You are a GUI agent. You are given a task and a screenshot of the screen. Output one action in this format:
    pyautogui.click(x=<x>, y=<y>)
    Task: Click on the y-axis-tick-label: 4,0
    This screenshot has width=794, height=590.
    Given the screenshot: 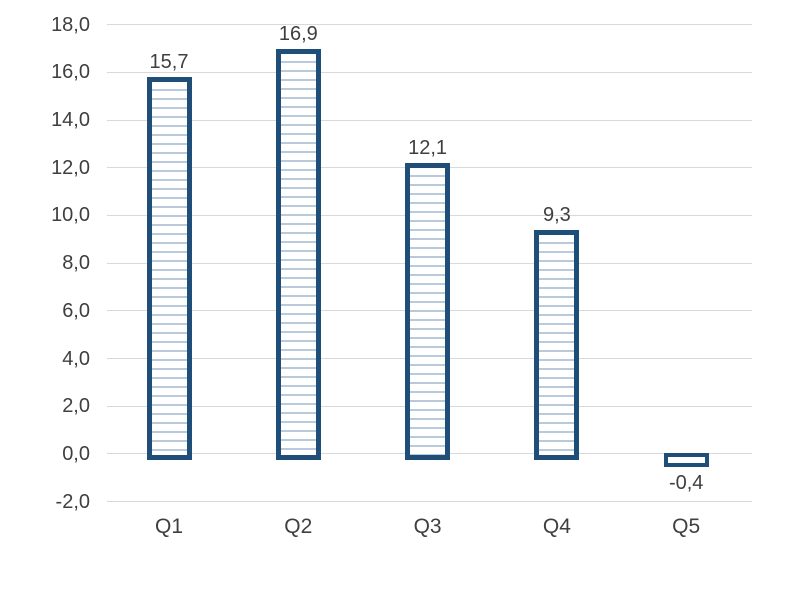 What is the action you would take?
    pyautogui.click(x=76, y=358)
    